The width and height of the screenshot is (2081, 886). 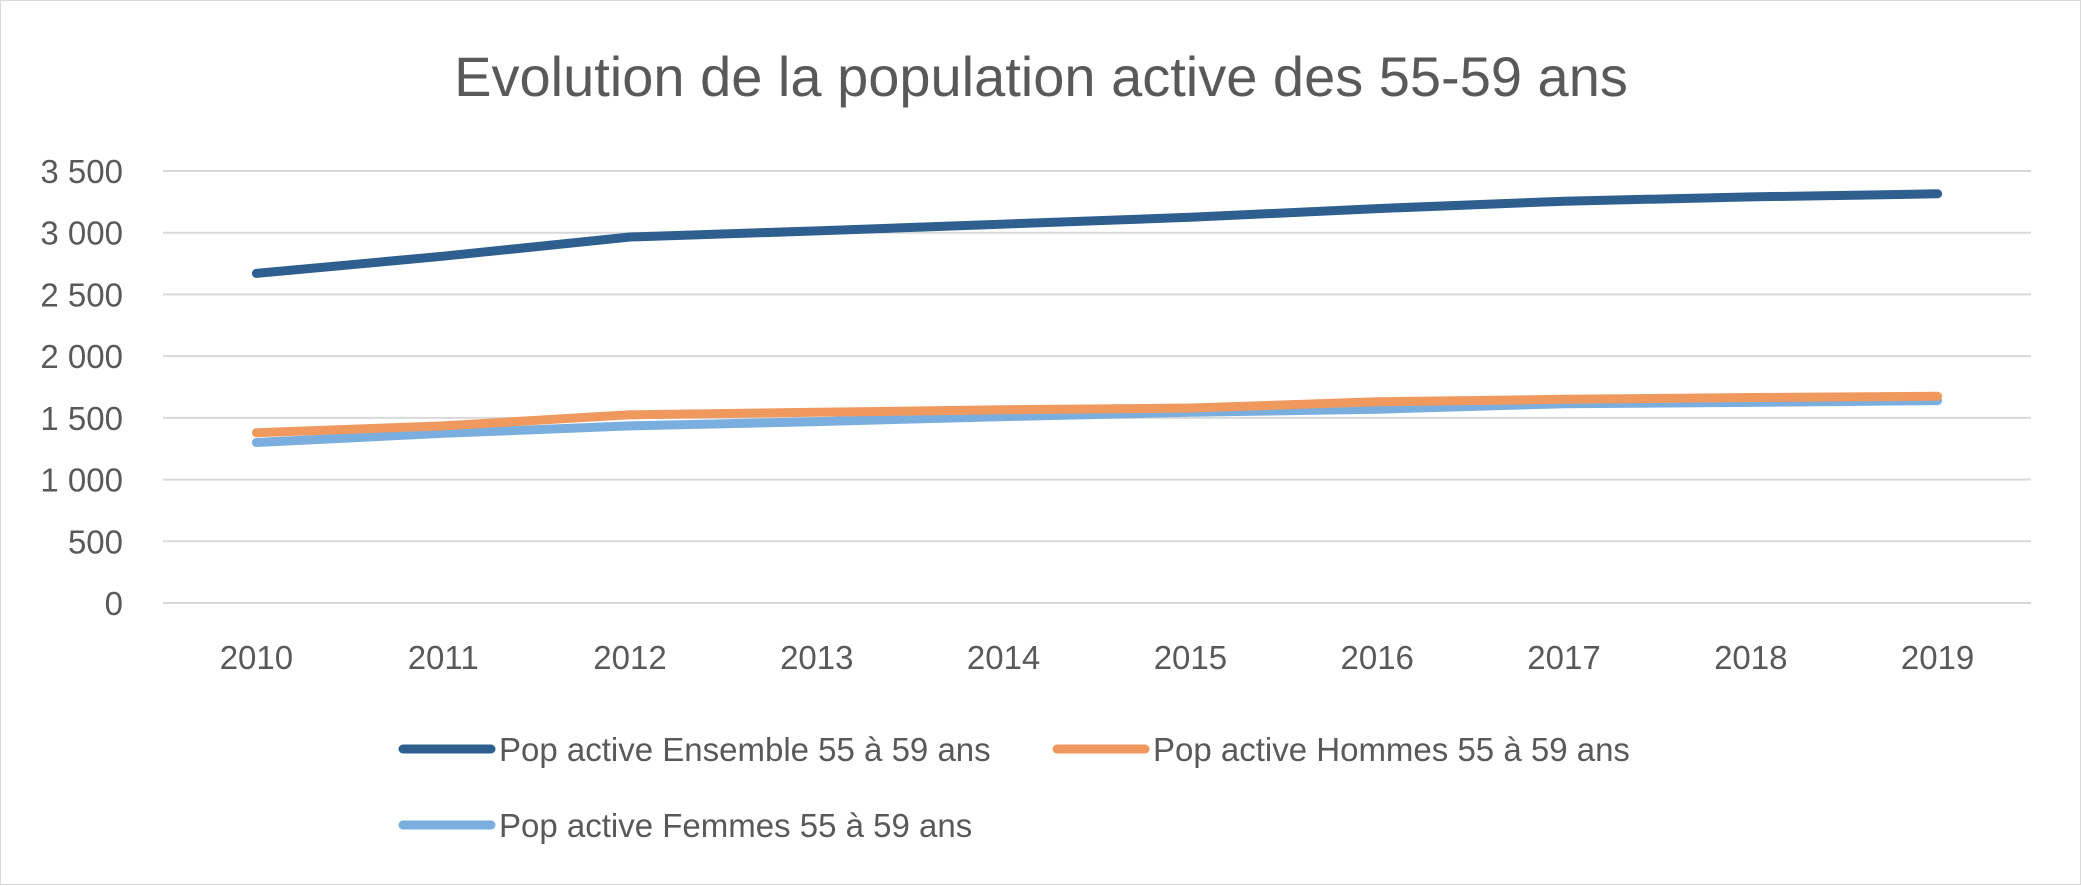 I want to click on x-tick-label: 2012, so click(x=629, y=657).